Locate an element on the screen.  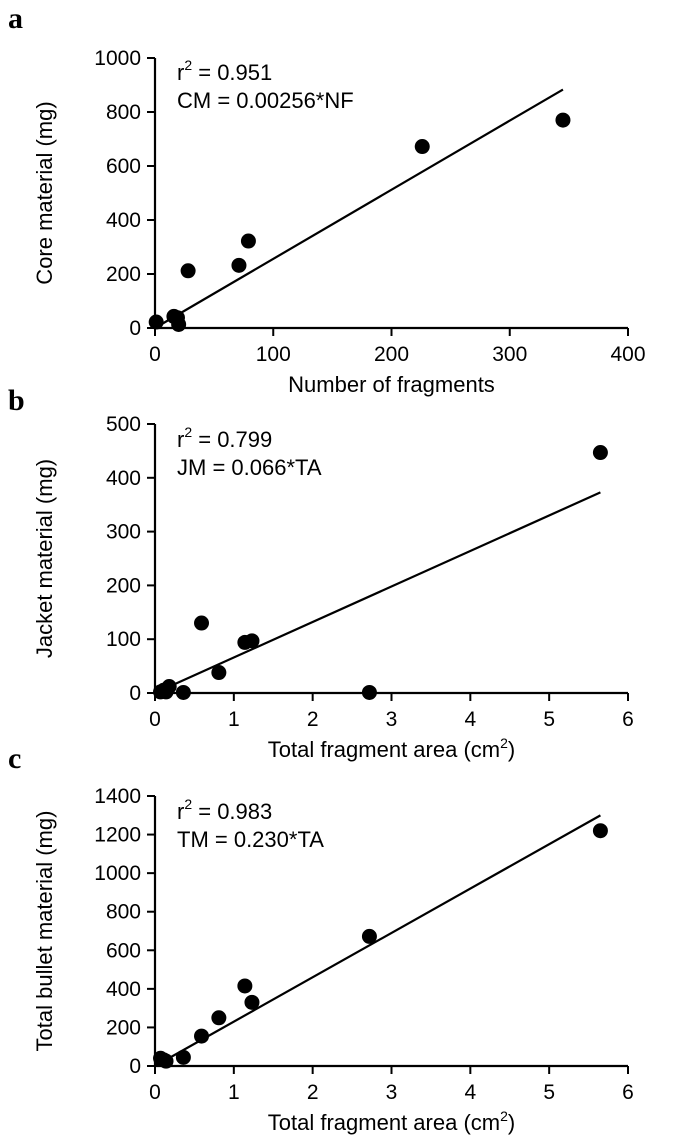
regression-equation: CM = 0.00256*NF is located at coordinates (265, 100).